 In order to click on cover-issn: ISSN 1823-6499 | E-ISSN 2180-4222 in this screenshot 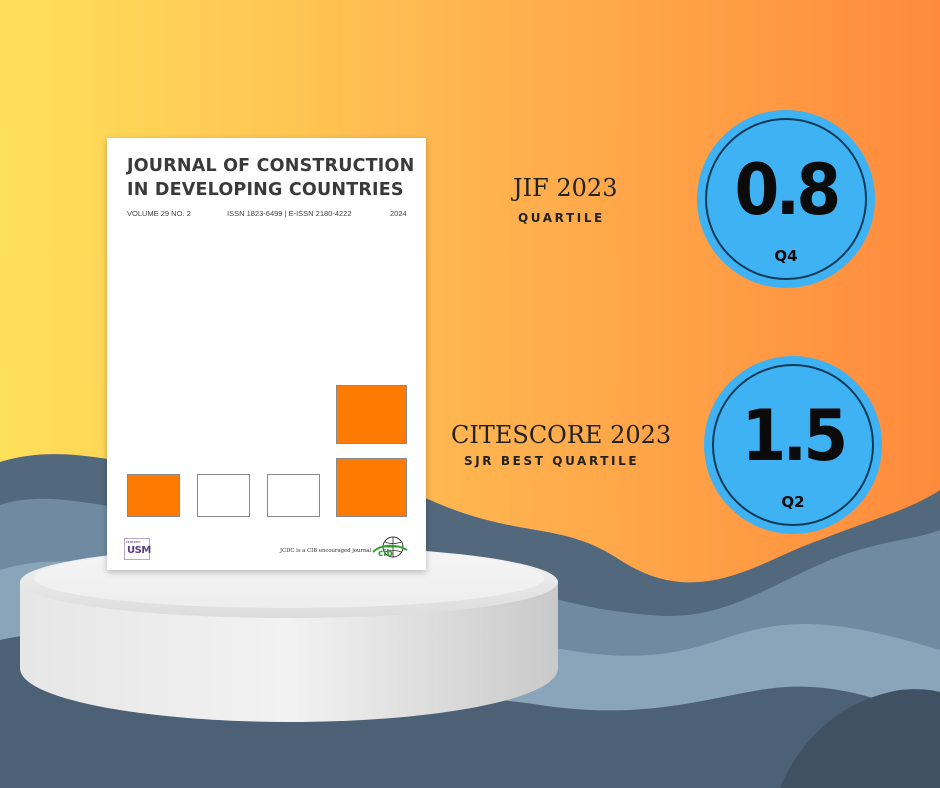, I will do `click(289, 213)`.